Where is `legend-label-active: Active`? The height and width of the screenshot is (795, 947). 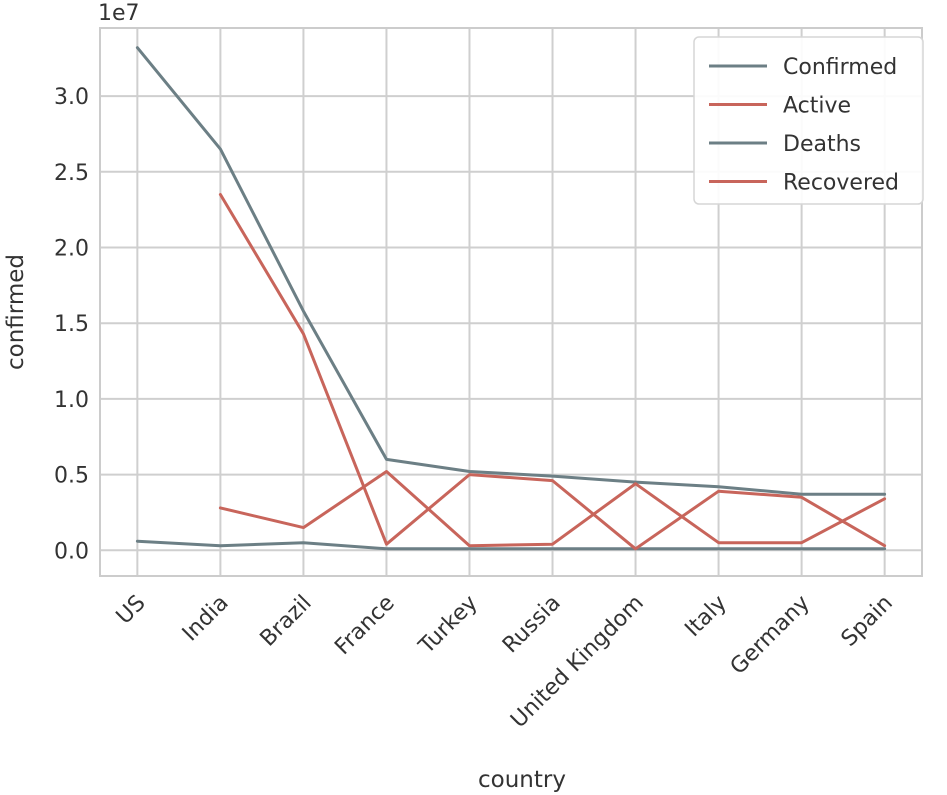
legend-label-active: Active is located at coordinates (817, 106).